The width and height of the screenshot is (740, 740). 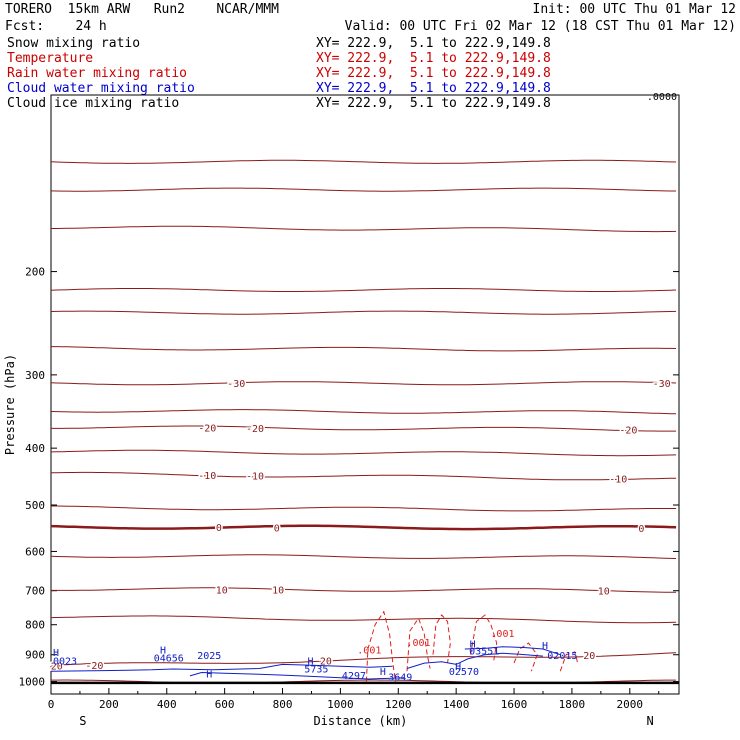 What do you see at coordinates (283, 704) in the screenshot?
I see `x-tick-label: 800` at bounding box center [283, 704].